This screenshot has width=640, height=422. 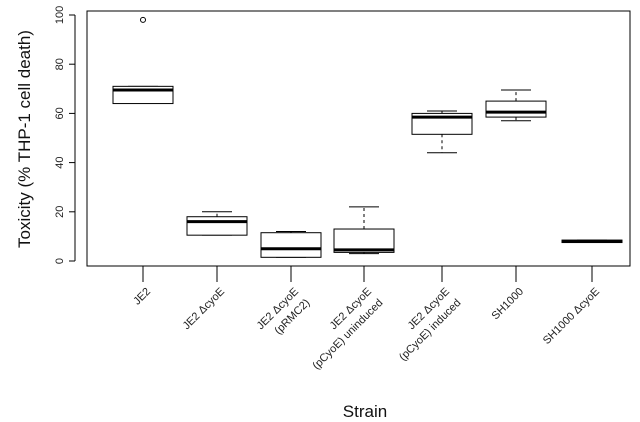 I want to click on outlier-point, so click(x=143, y=19).